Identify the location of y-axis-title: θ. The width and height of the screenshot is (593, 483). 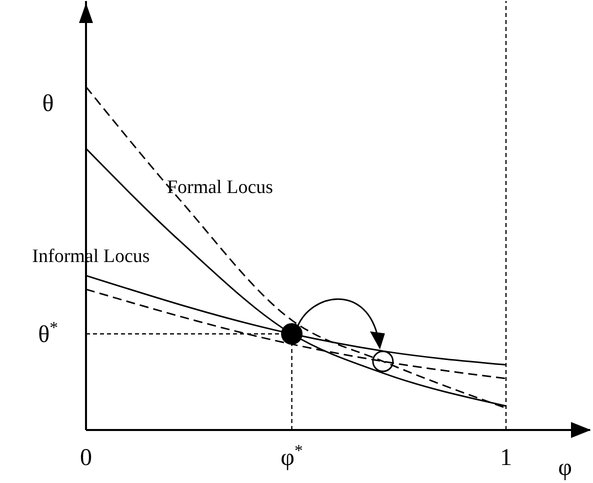
(48, 104).